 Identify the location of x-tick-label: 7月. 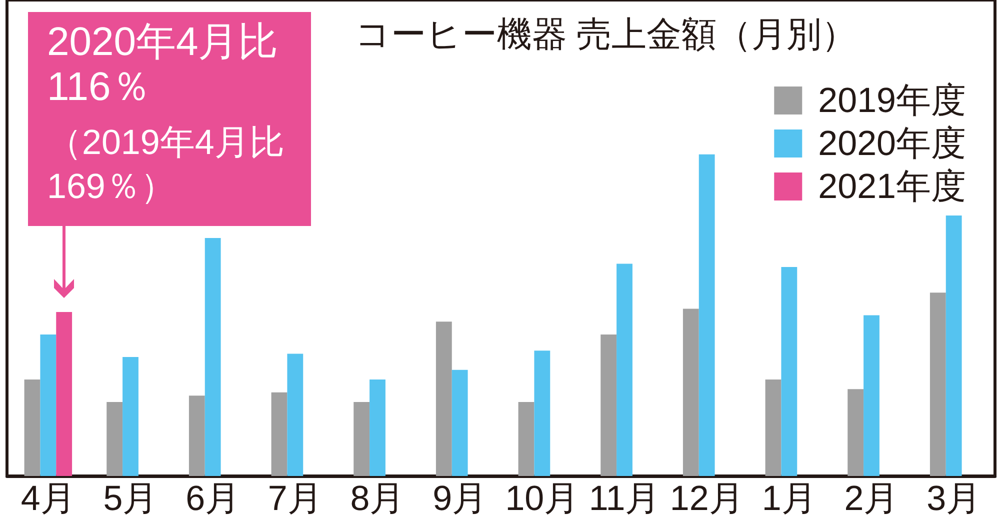
(295, 498).